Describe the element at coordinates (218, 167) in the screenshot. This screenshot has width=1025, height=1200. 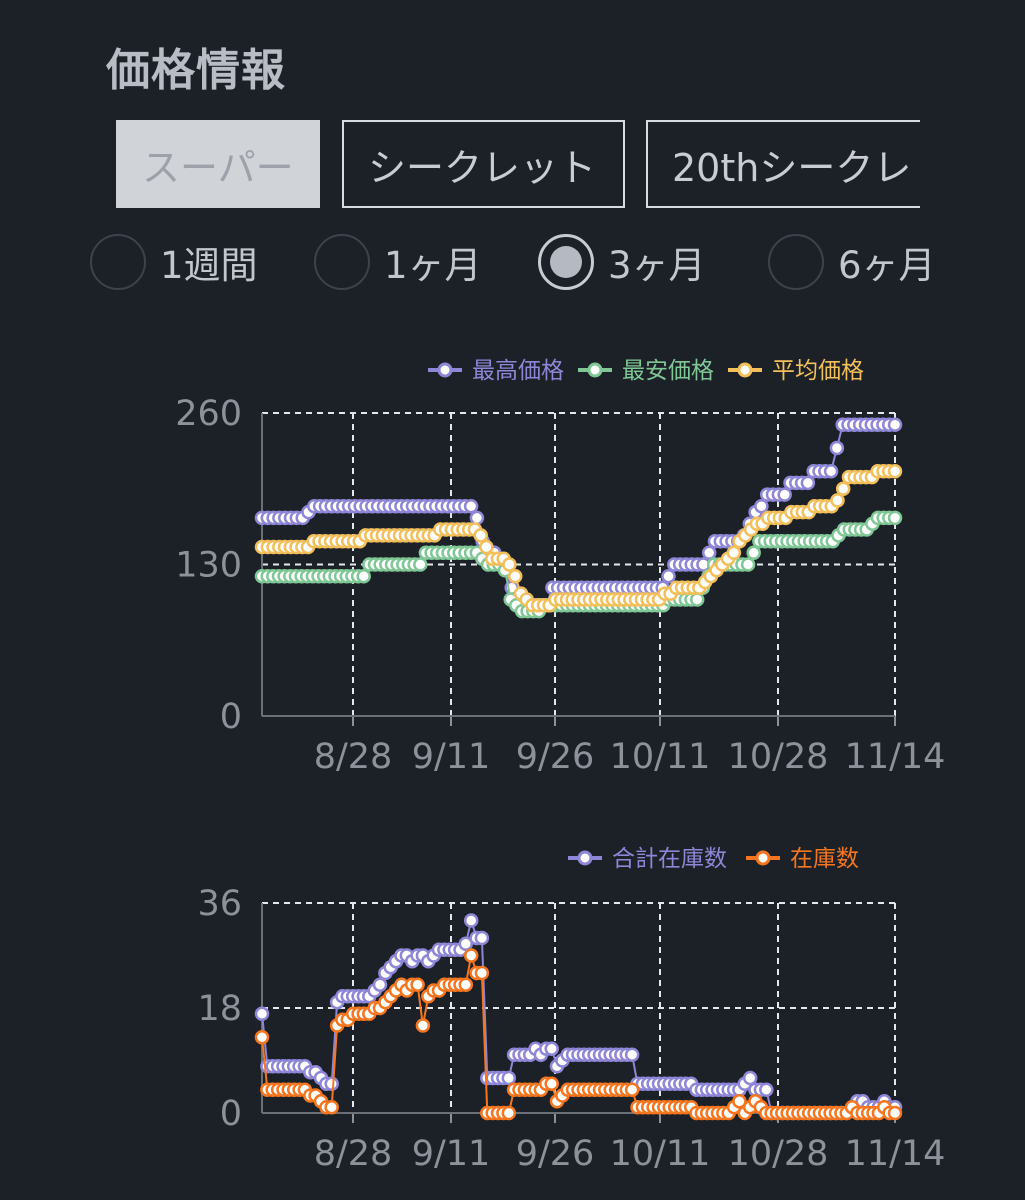
I see `tab-label: スーパー` at that location.